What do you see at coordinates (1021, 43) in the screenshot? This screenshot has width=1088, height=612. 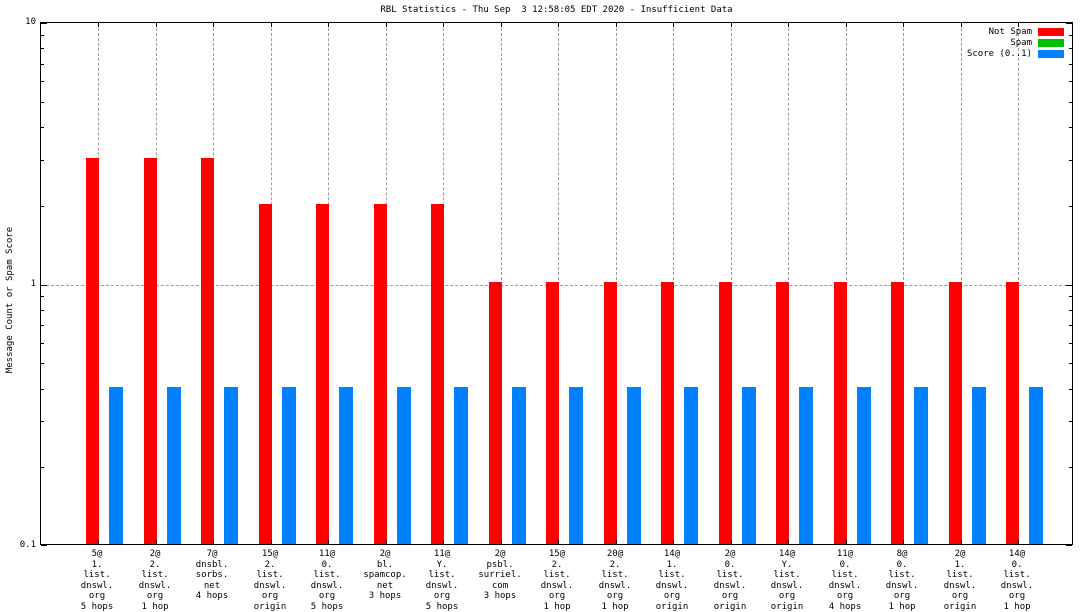 I see `legend-label: Spam` at bounding box center [1021, 43].